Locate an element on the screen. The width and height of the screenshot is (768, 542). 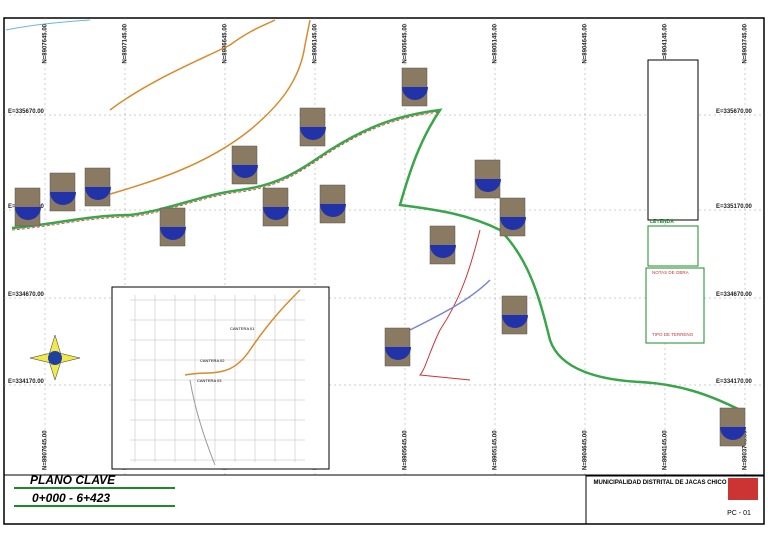
inset-label: CANTERA 02 is located at coordinates (212, 360).